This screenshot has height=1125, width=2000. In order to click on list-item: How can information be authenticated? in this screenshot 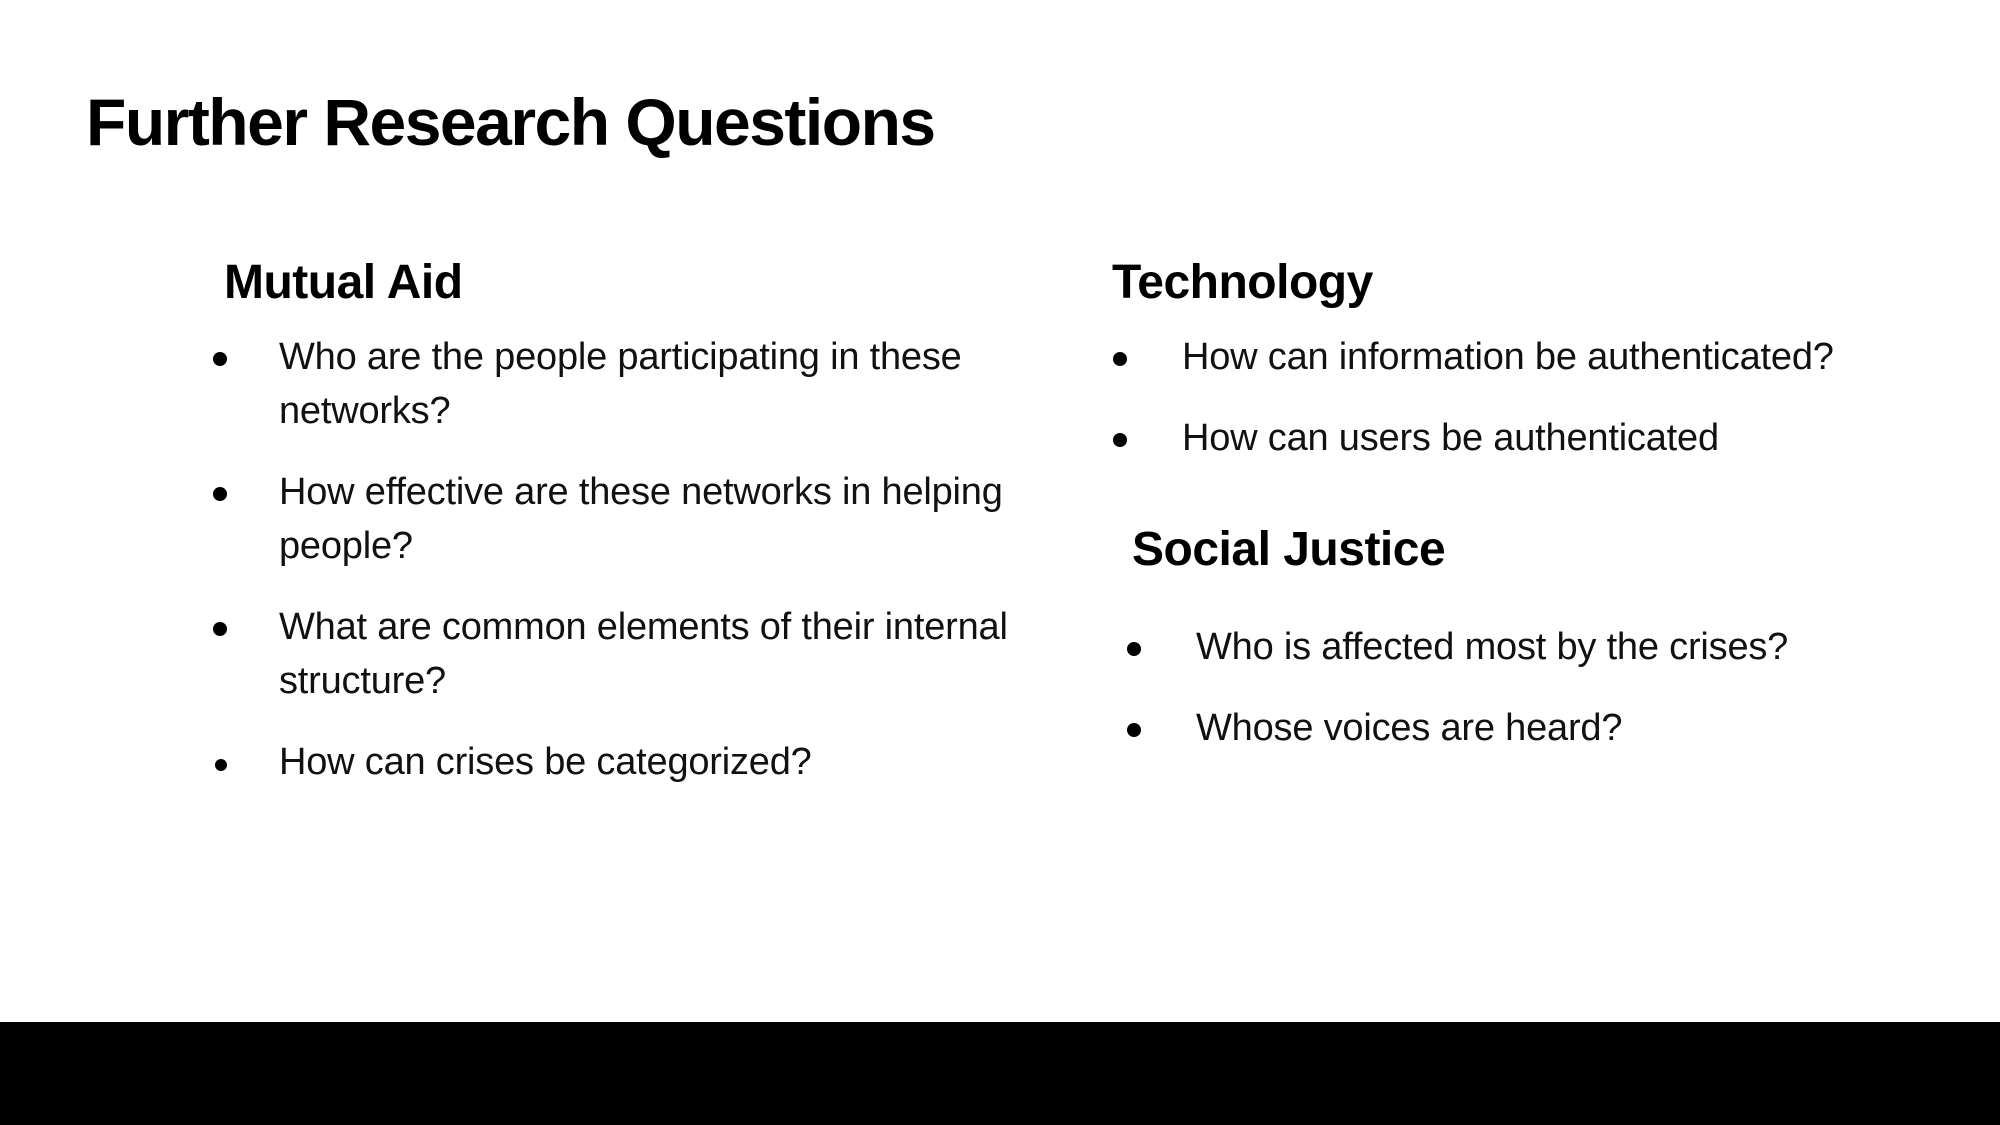, I will do `click(1540, 357)`.